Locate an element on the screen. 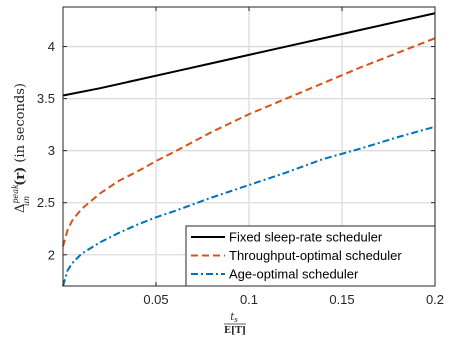 The width and height of the screenshot is (450, 339). legend-label-fixed-sleep-rate: Fixed sleep-rate scheduler is located at coordinates (306, 237).